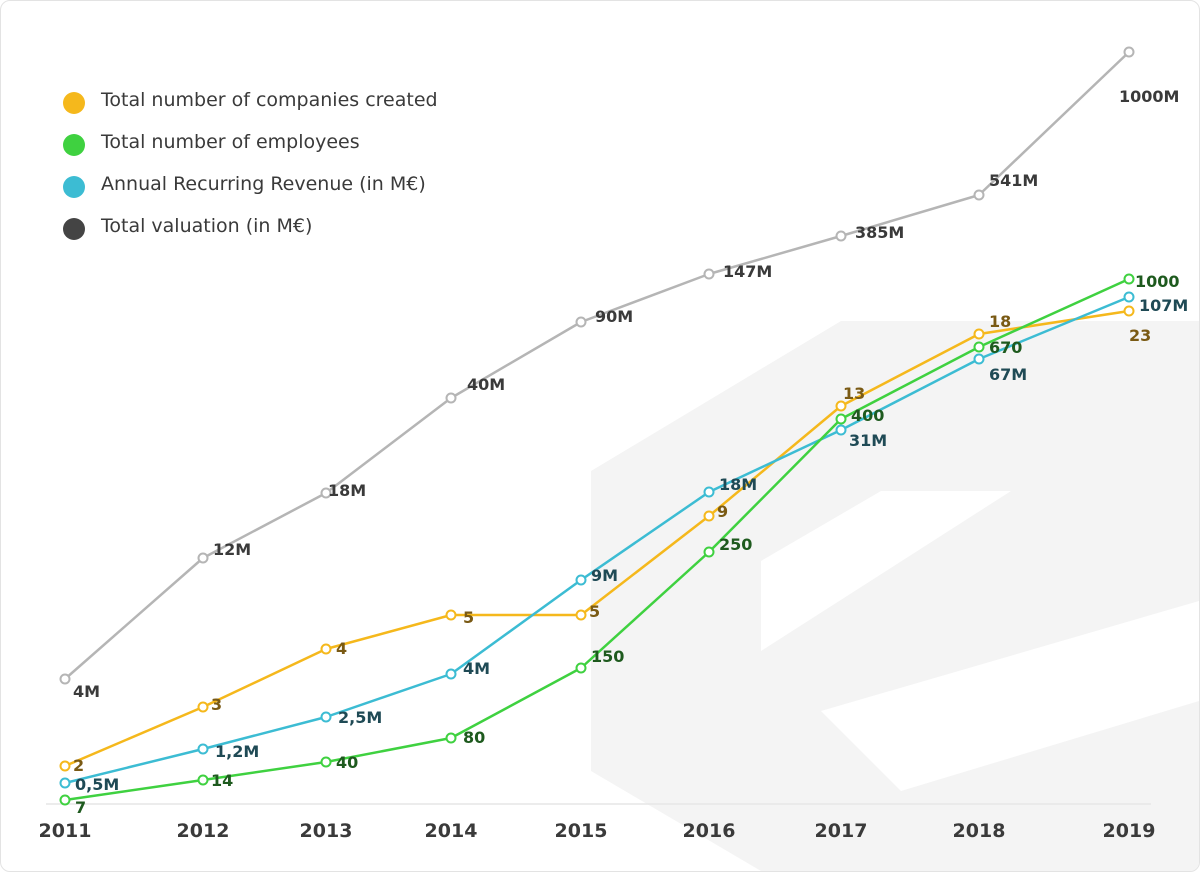 The height and width of the screenshot is (872, 1200). What do you see at coordinates (222, 780) in the screenshot?
I see `data-label: 14` at bounding box center [222, 780].